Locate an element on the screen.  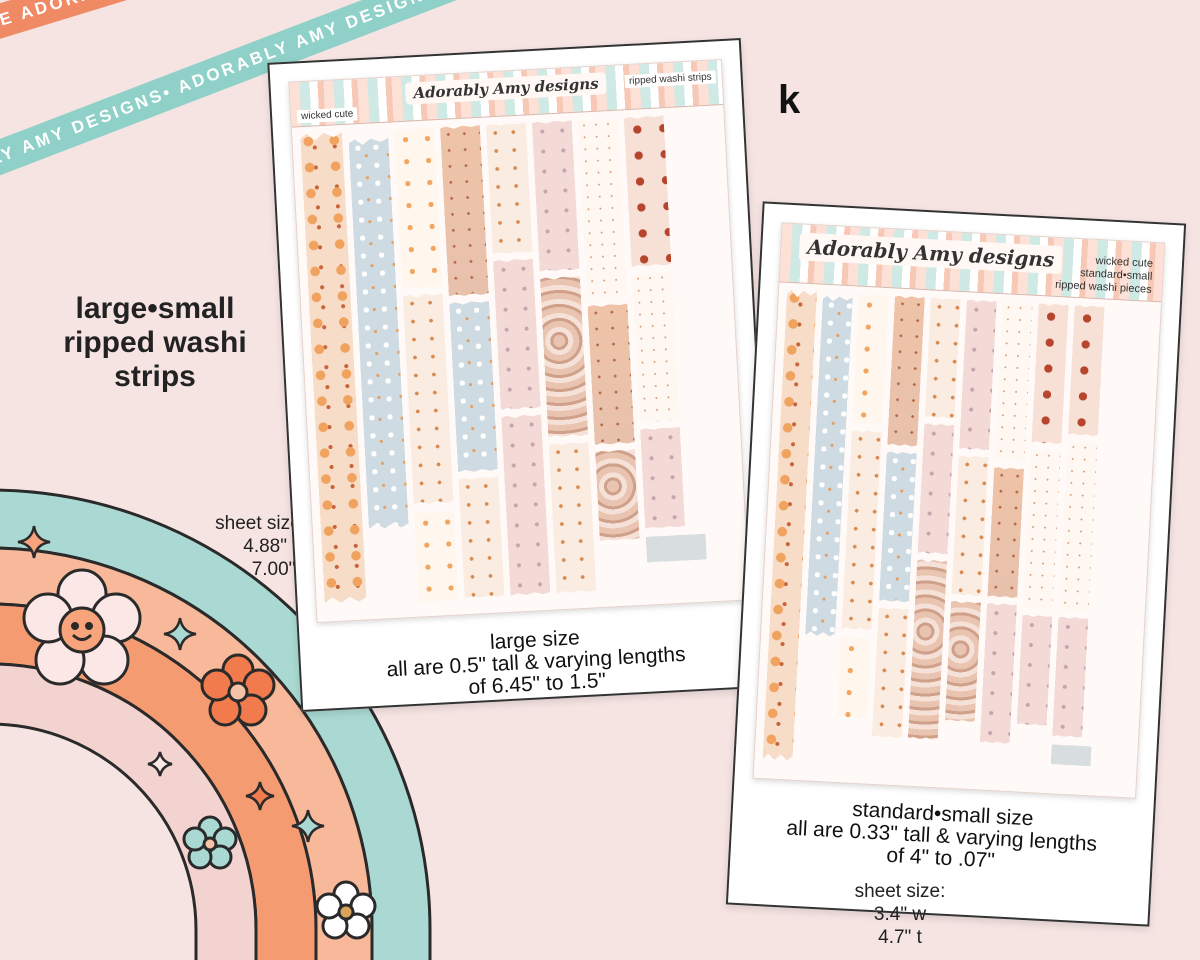
size-width: 3.4" w is located at coordinates (900, 914).